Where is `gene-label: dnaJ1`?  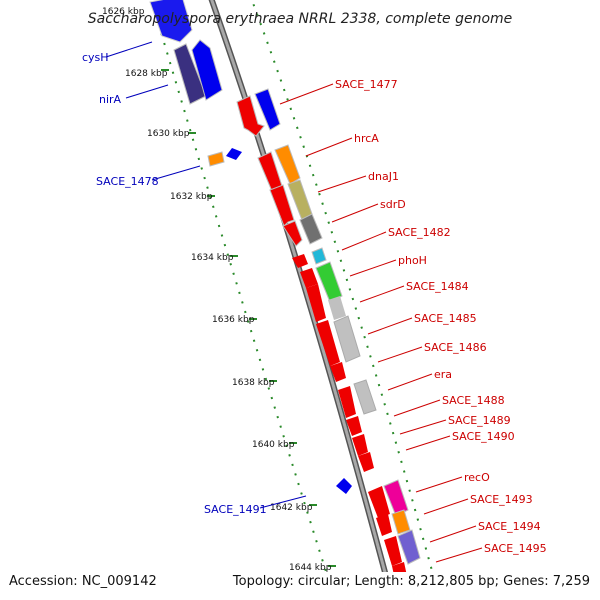
gene-label: dnaJ1 is located at coordinates (383, 176).